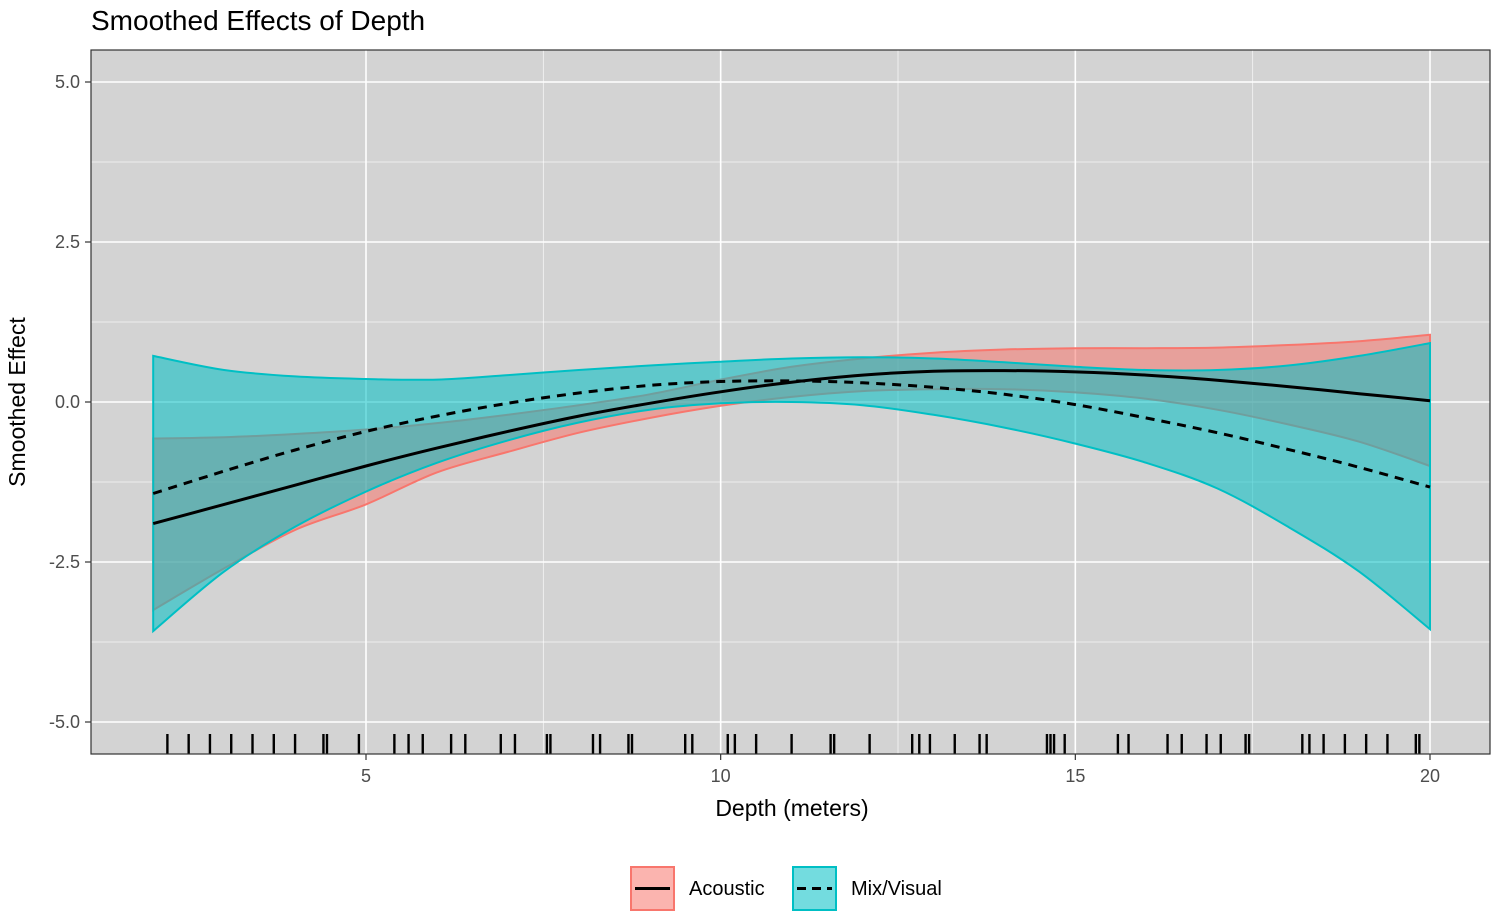 This screenshot has height=916, width=1499. Describe the element at coordinates (64, 722) in the screenshot. I see `y-tick-label: -5.0` at that location.